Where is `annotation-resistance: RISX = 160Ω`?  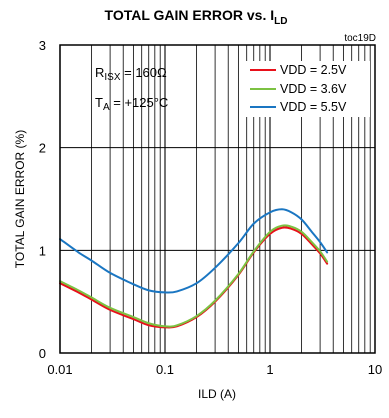
annotation-resistance: RISX = 160Ω is located at coordinates (131, 74).